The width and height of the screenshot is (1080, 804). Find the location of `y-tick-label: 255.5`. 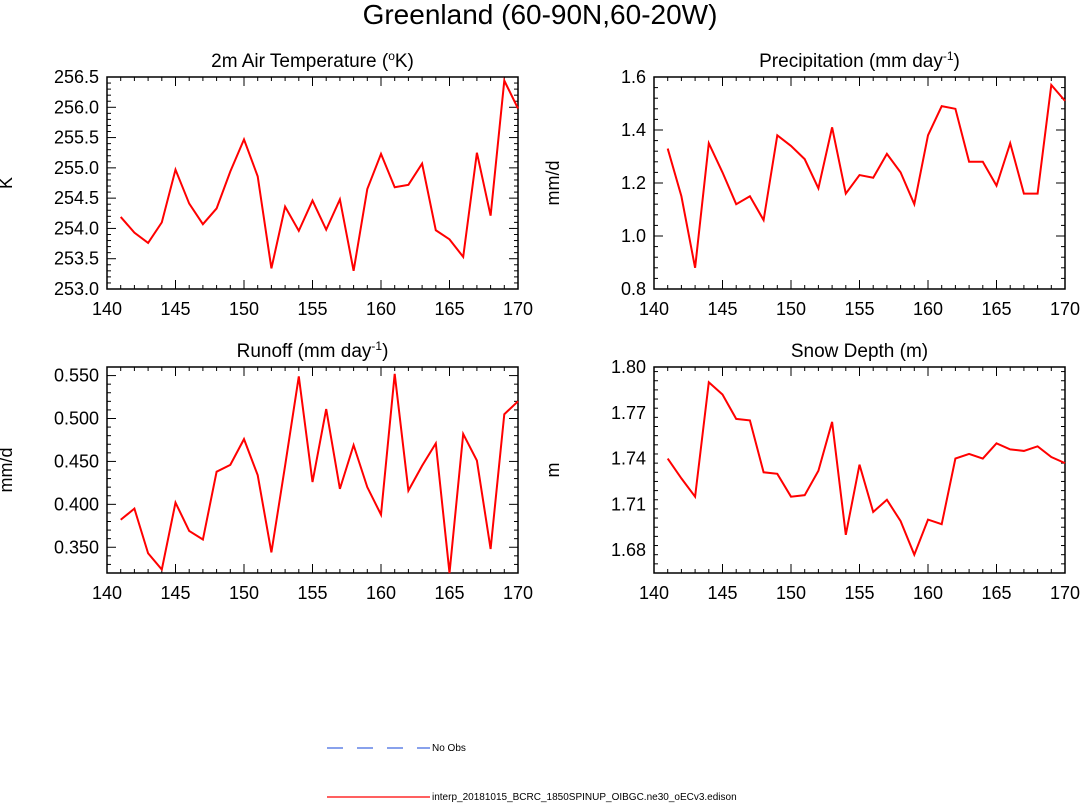

y-tick-label: 255.5 is located at coordinates (76, 138).